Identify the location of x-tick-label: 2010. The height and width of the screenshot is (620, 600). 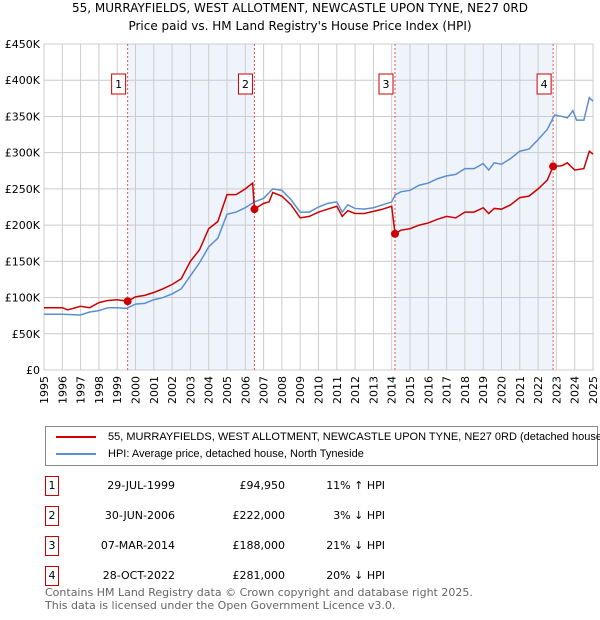
(319, 390).